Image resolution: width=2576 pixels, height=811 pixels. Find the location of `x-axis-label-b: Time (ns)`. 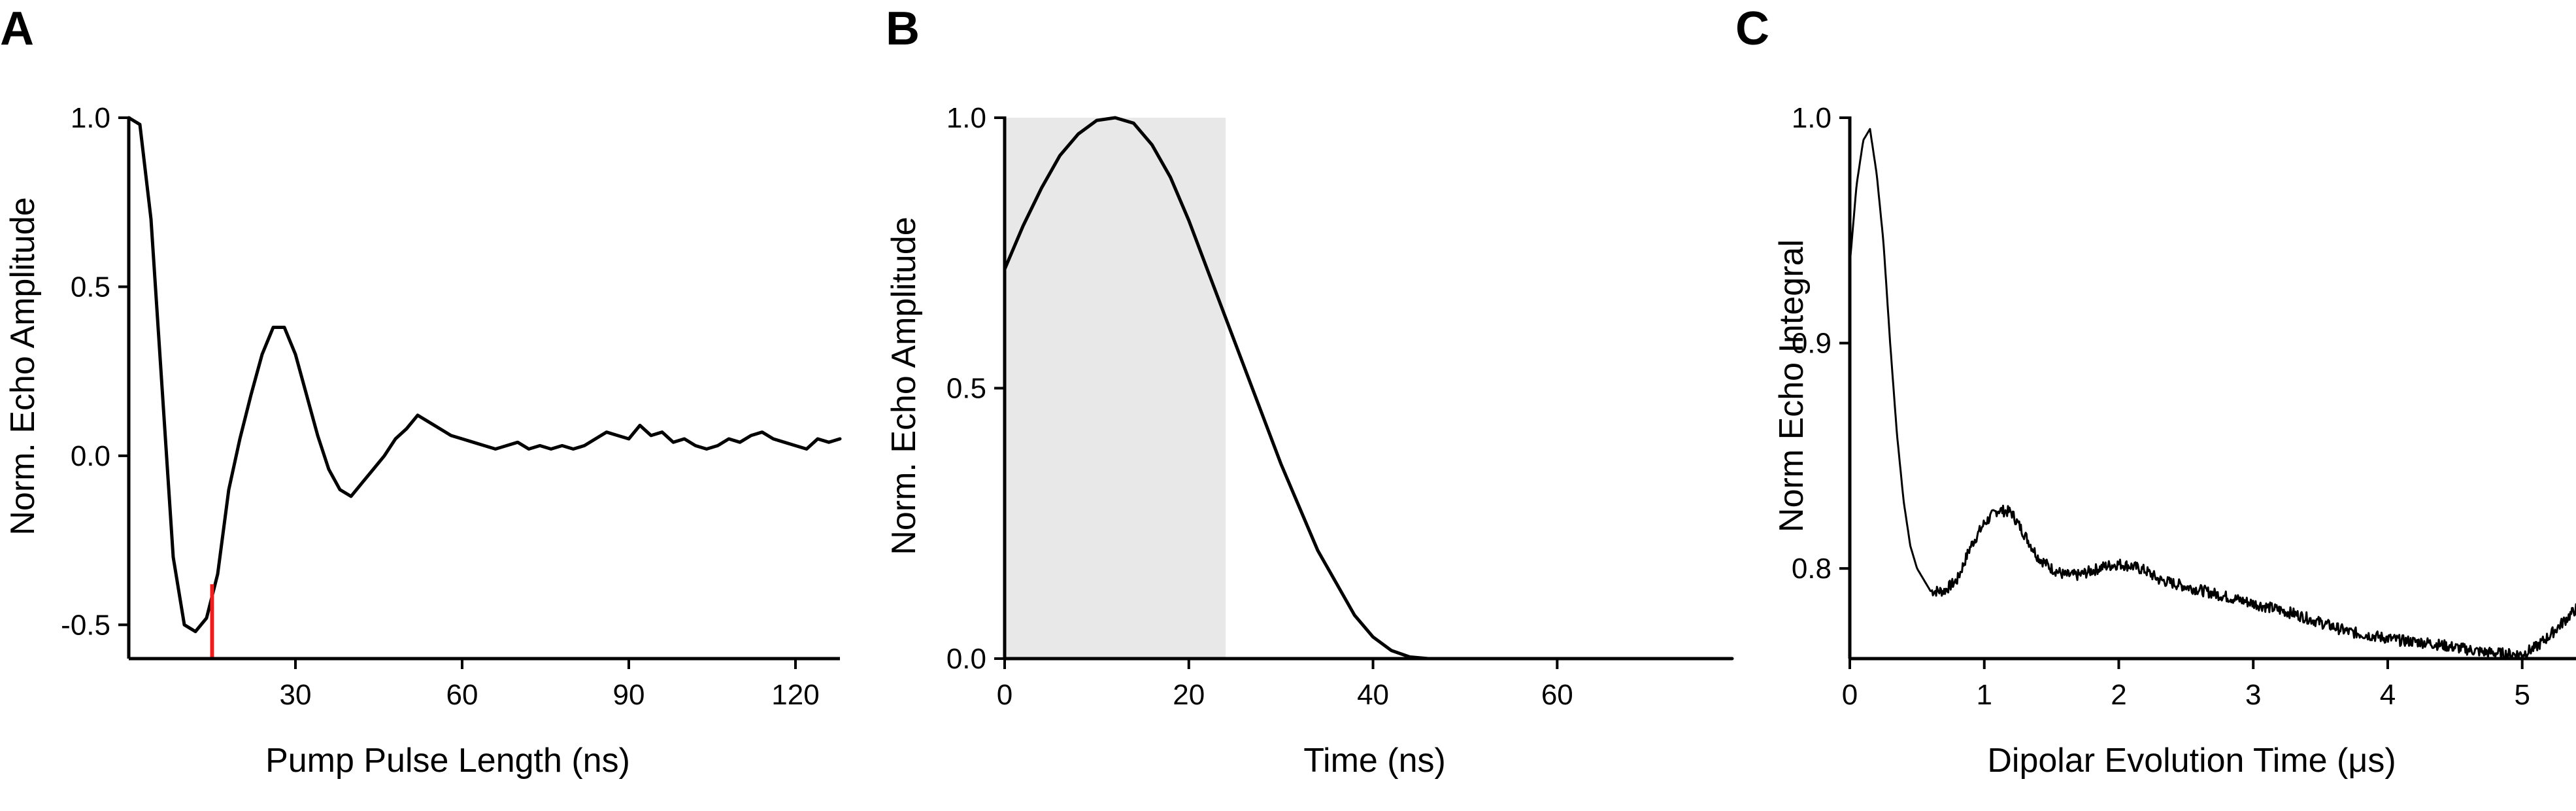

x-axis-label-b: Time (ns) is located at coordinates (1374, 761).